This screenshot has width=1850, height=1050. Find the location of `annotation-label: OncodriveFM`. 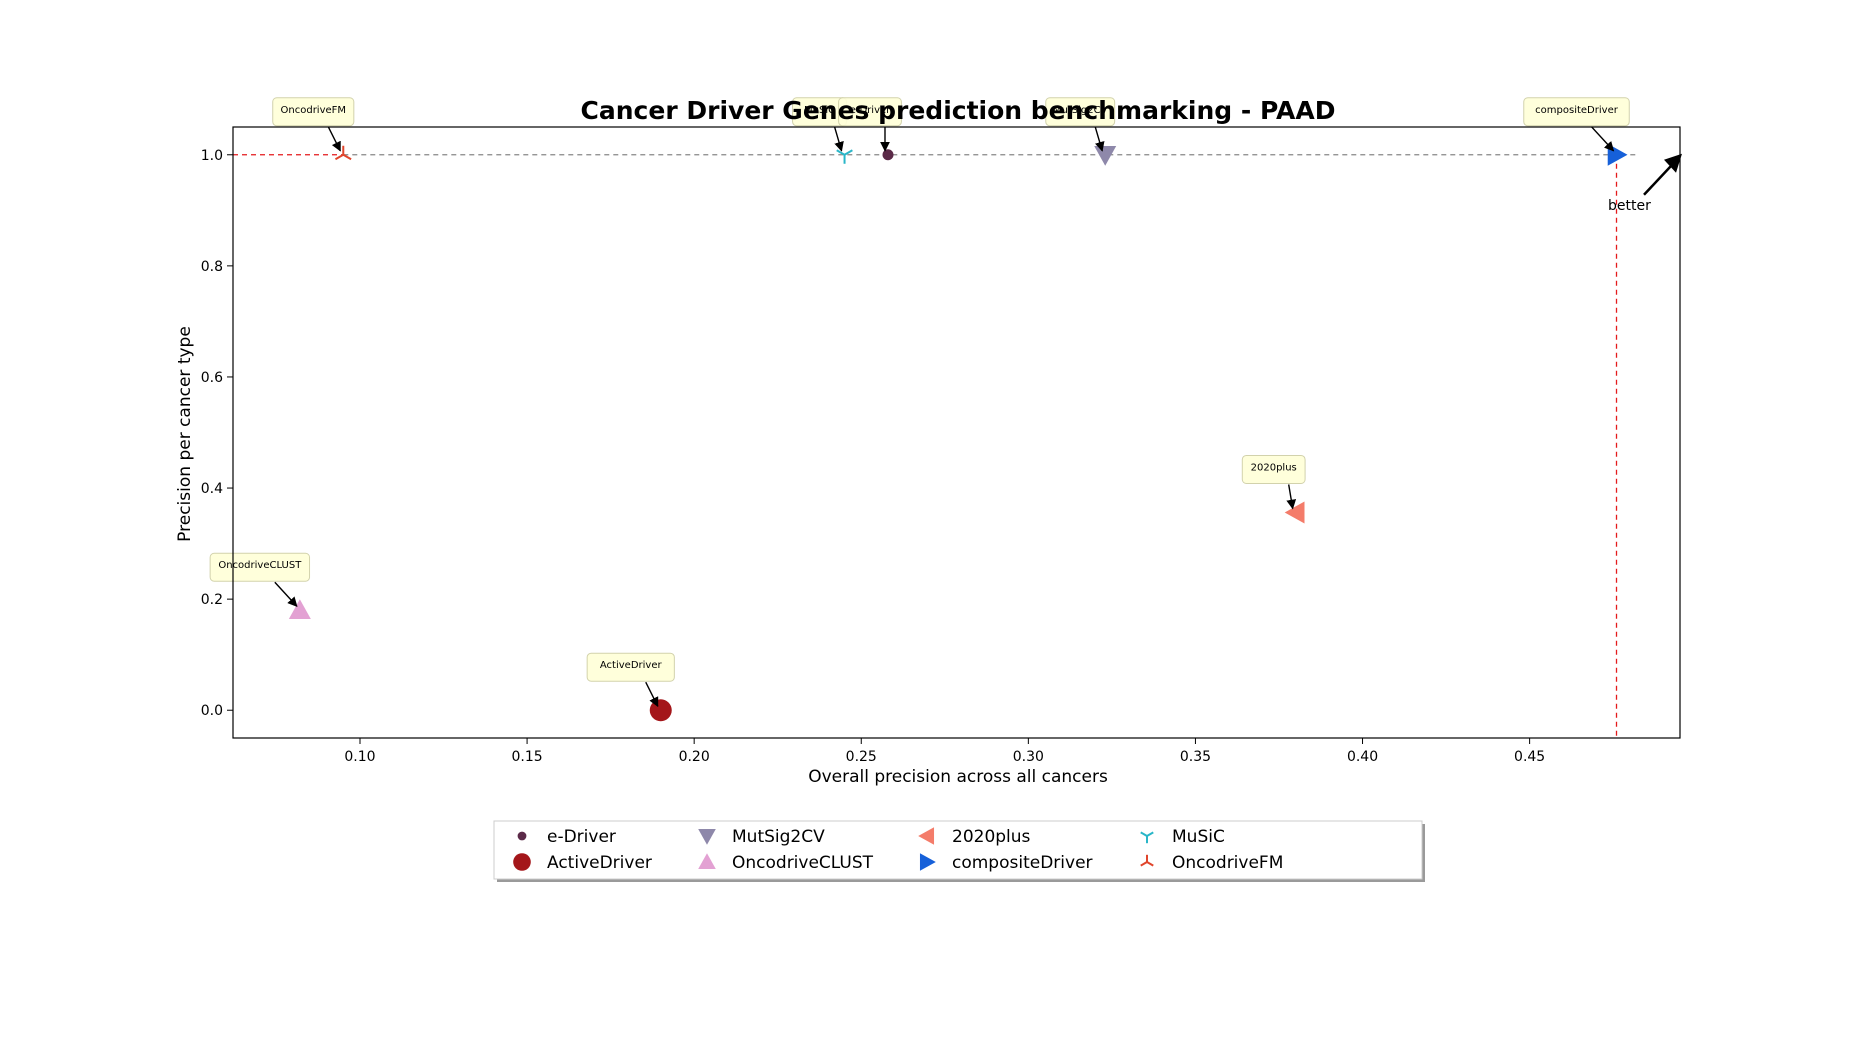

annotation-label: OncodriveFM is located at coordinates (314, 110).